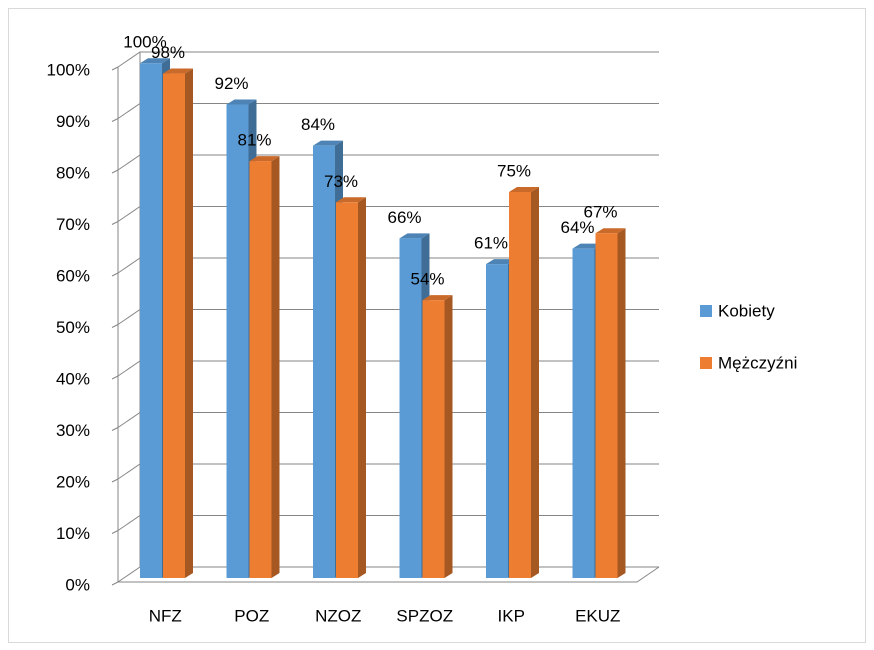 The image size is (874, 650). Describe the element at coordinates (389, 574) in the screenshot. I see `floor-edge` at that location.